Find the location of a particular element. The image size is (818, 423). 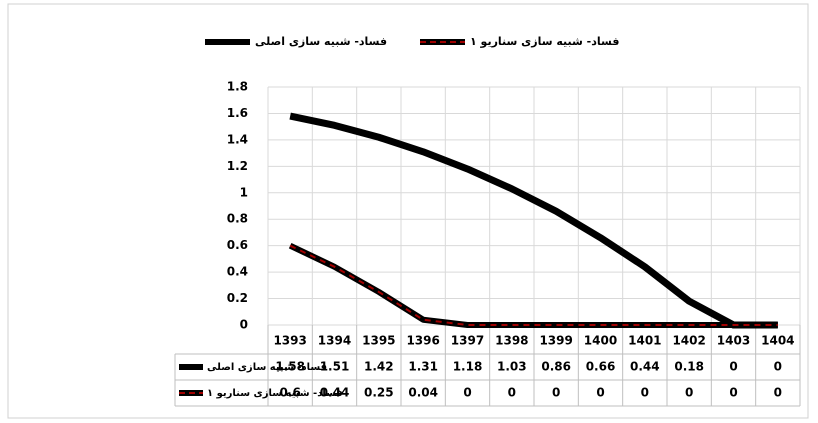

y-tick-label: 0.2 is located at coordinates (237, 298).